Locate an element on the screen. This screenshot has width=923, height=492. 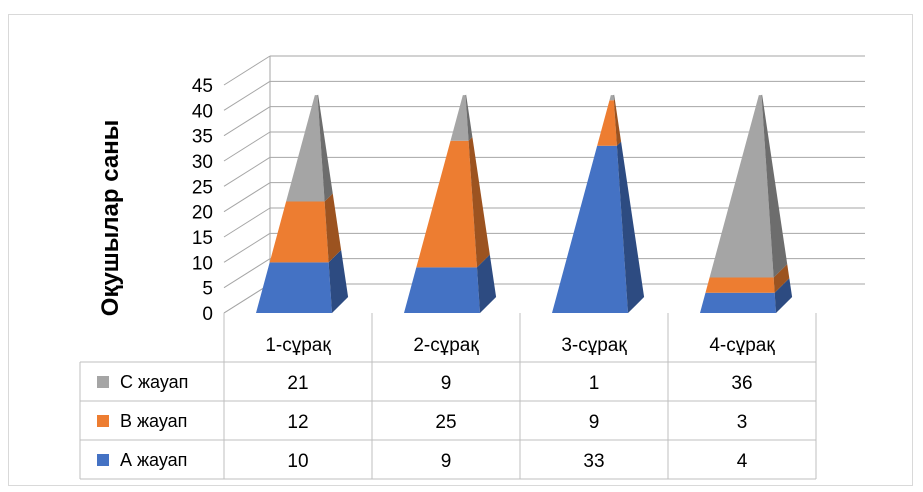
y-tick-label: 20 is located at coordinates (202, 213).